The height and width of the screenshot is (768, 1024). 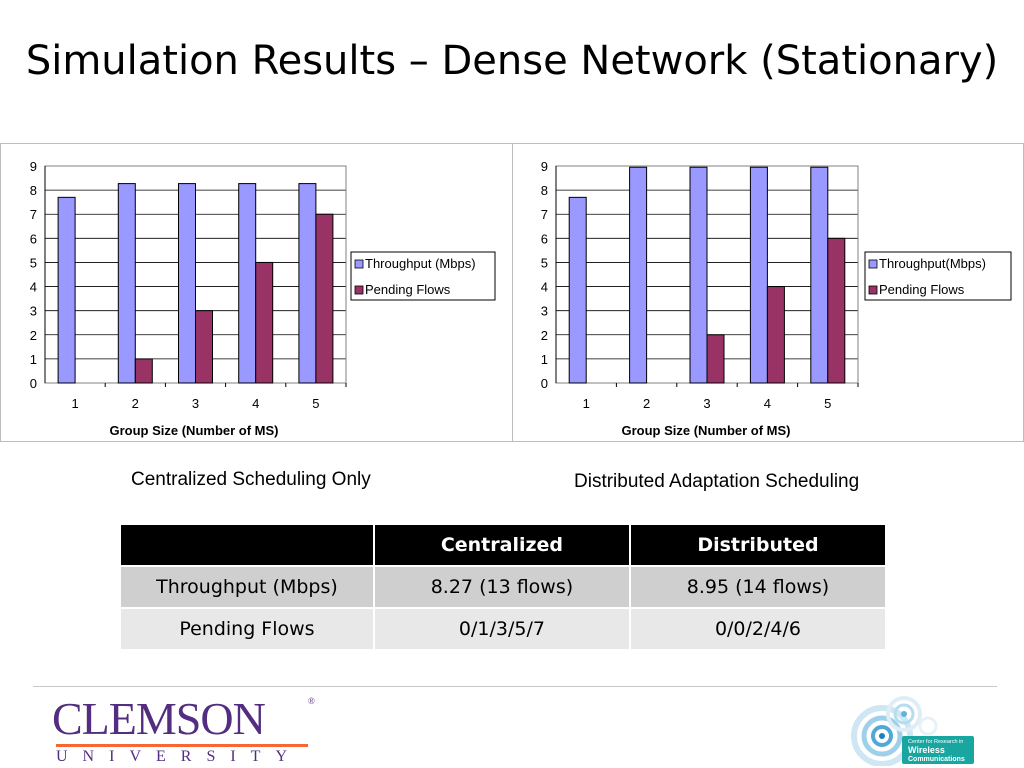 What do you see at coordinates (251, 479) in the screenshot?
I see `caption-centralized: Centralized Scheduling Only` at bounding box center [251, 479].